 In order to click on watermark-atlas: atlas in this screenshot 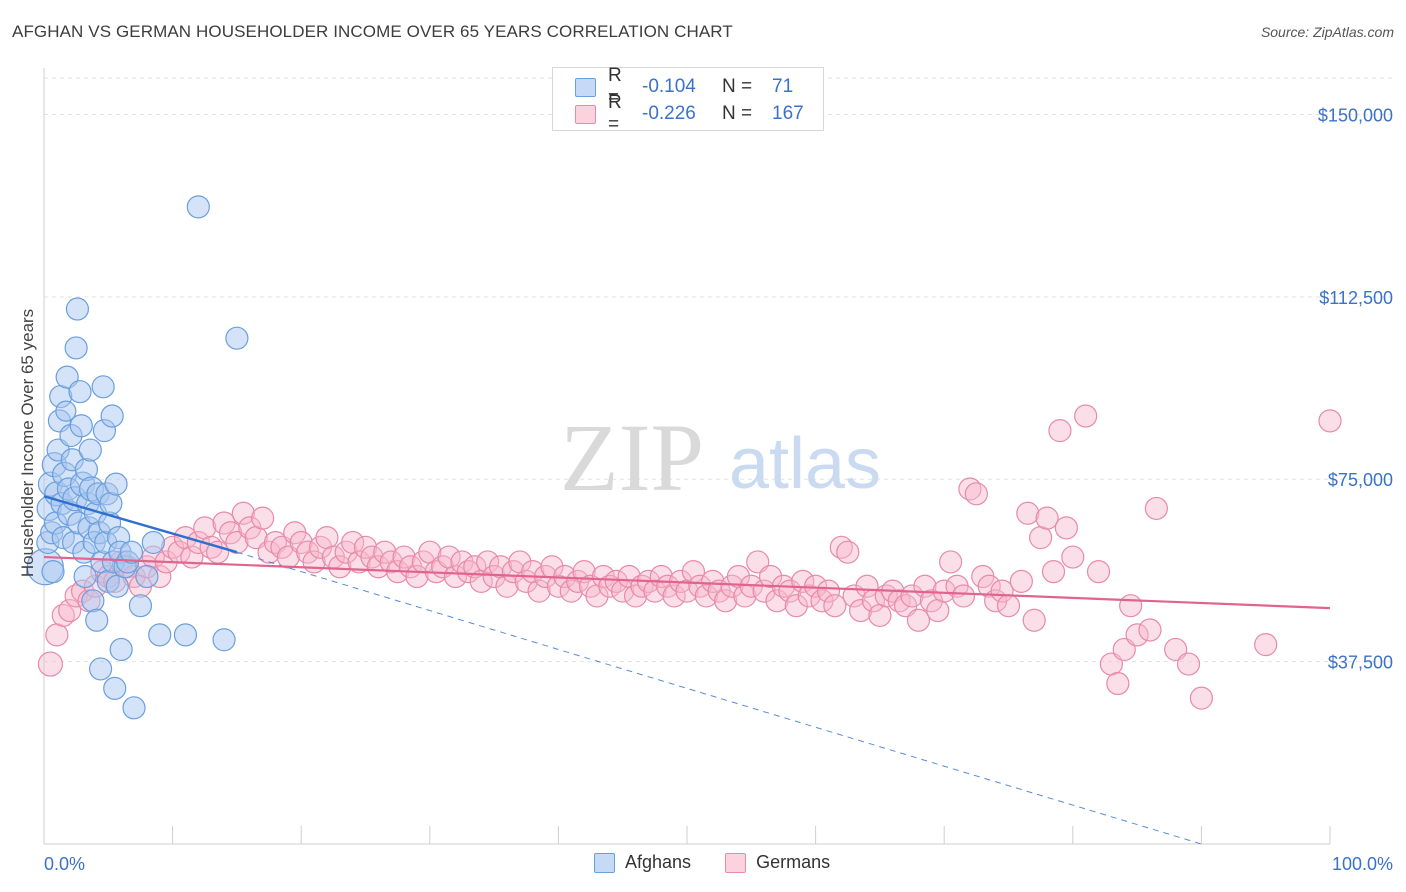, I will do `click(805, 464)`.